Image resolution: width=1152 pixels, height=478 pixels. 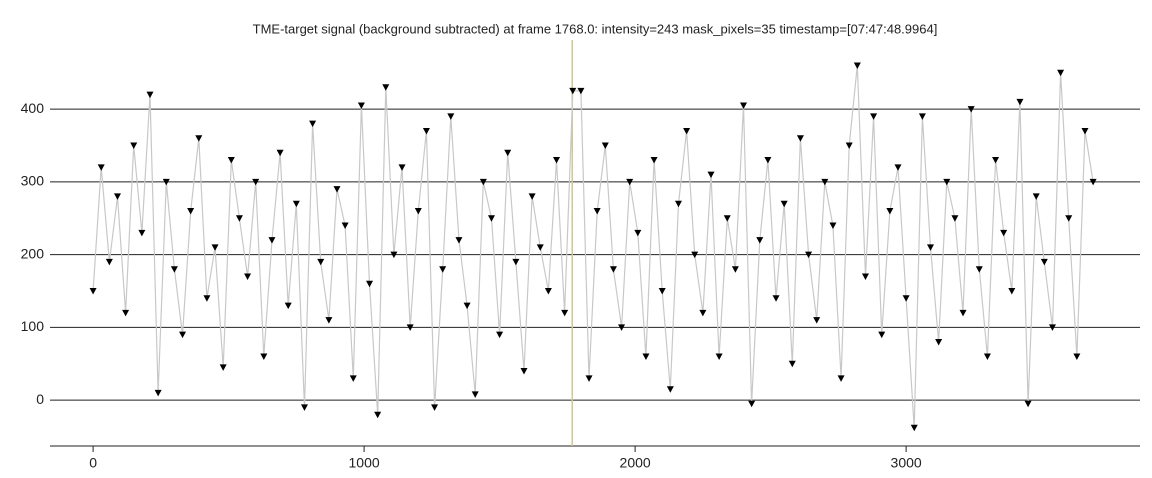 I want to click on y-tick-label: 300, so click(x=33, y=181).